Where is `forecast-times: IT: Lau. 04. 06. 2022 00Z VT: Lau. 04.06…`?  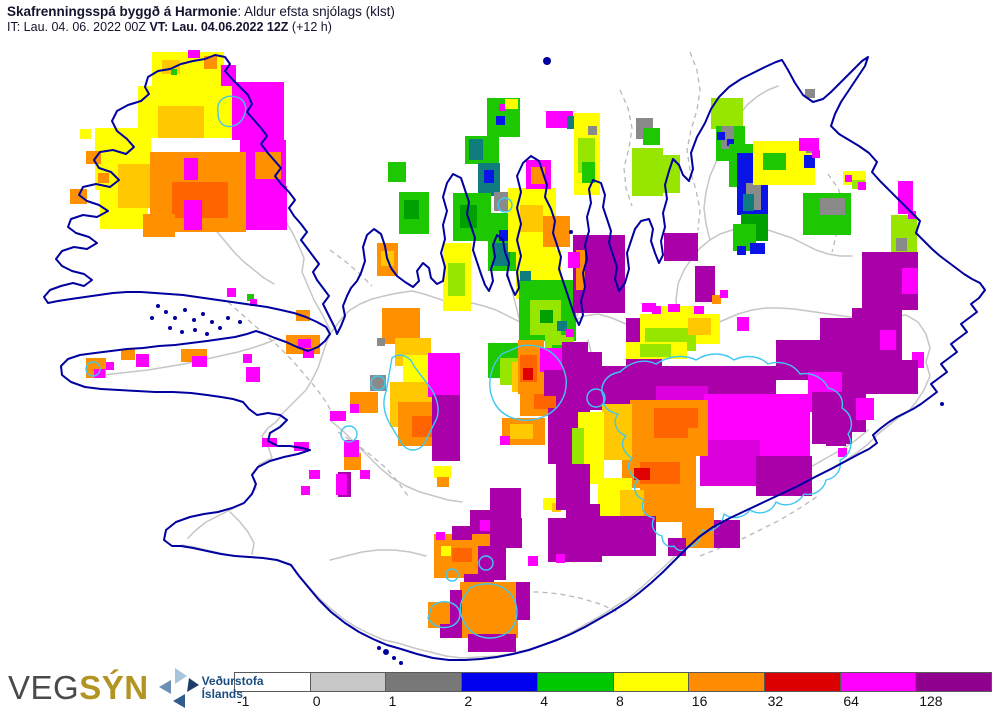 forecast-times: IT: Lau. 04. 06. 2022 00Z VT: Lau. 04.06… is located at coordinates (201, 27).